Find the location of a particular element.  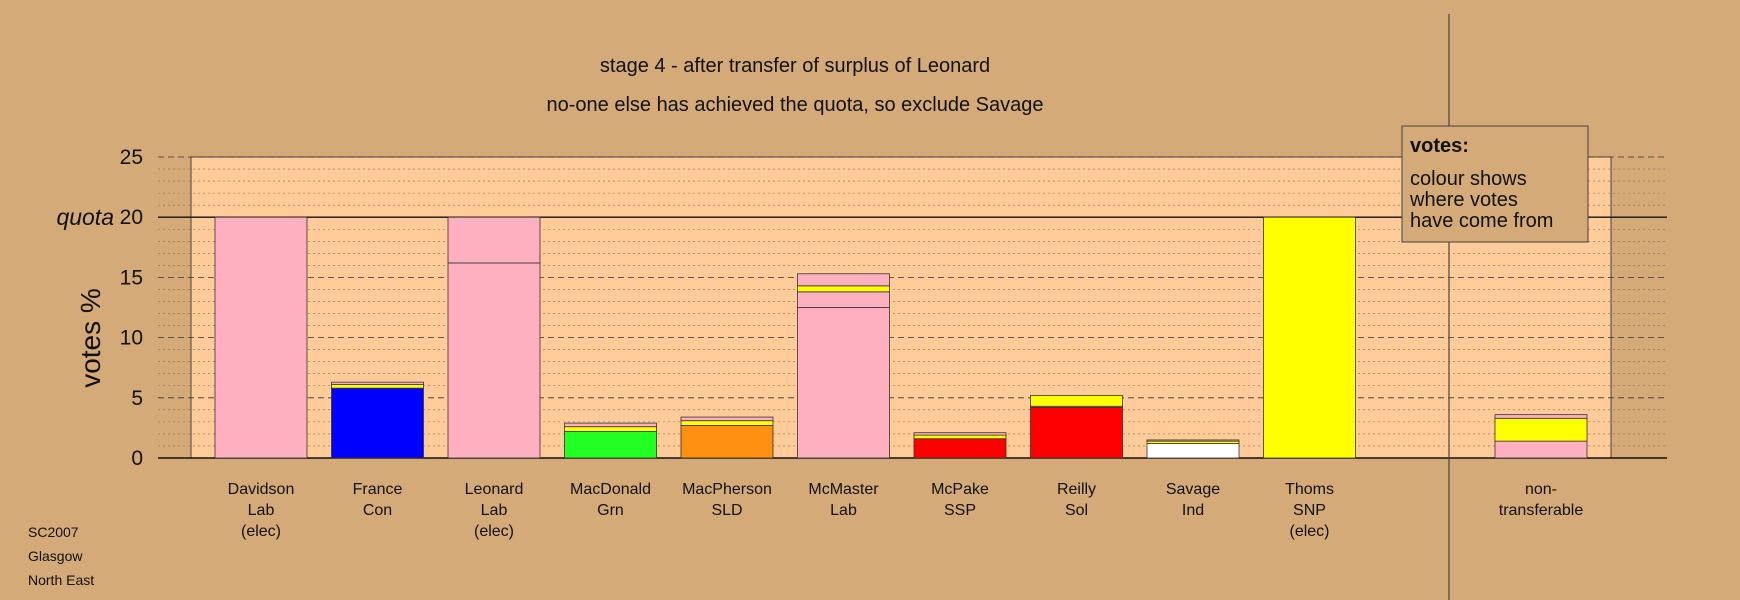

x-tick-label: Reilly is located at coordinates (1076, 489).